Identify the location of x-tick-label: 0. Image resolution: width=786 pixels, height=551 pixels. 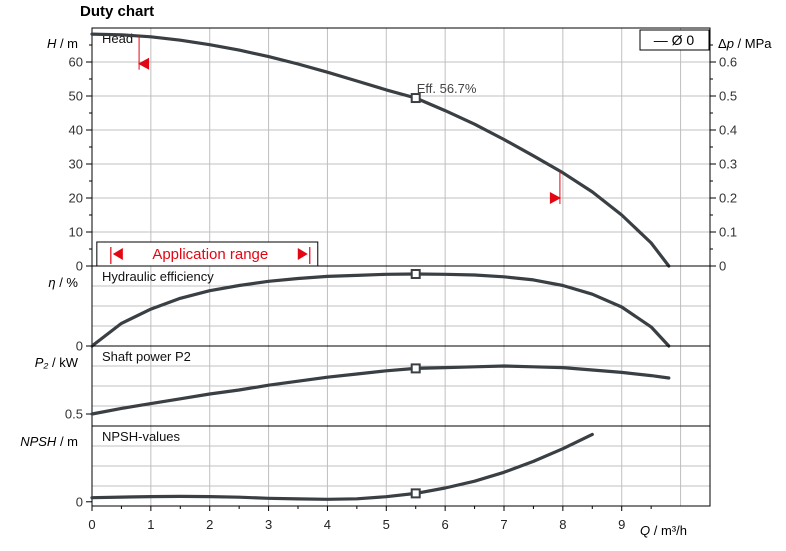
(91, 524).